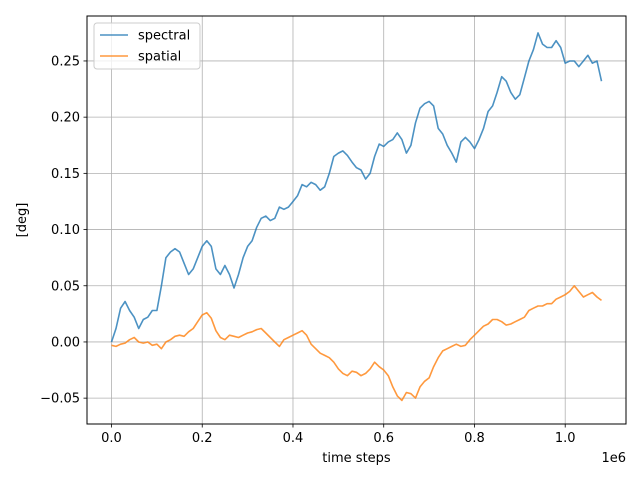 The width and height of the screenshot is (640, 480). What do you see at coordinates (65, 286) in the screenshot?
I see `y-tick-label: 0.05` at bounding box center [65, 286].